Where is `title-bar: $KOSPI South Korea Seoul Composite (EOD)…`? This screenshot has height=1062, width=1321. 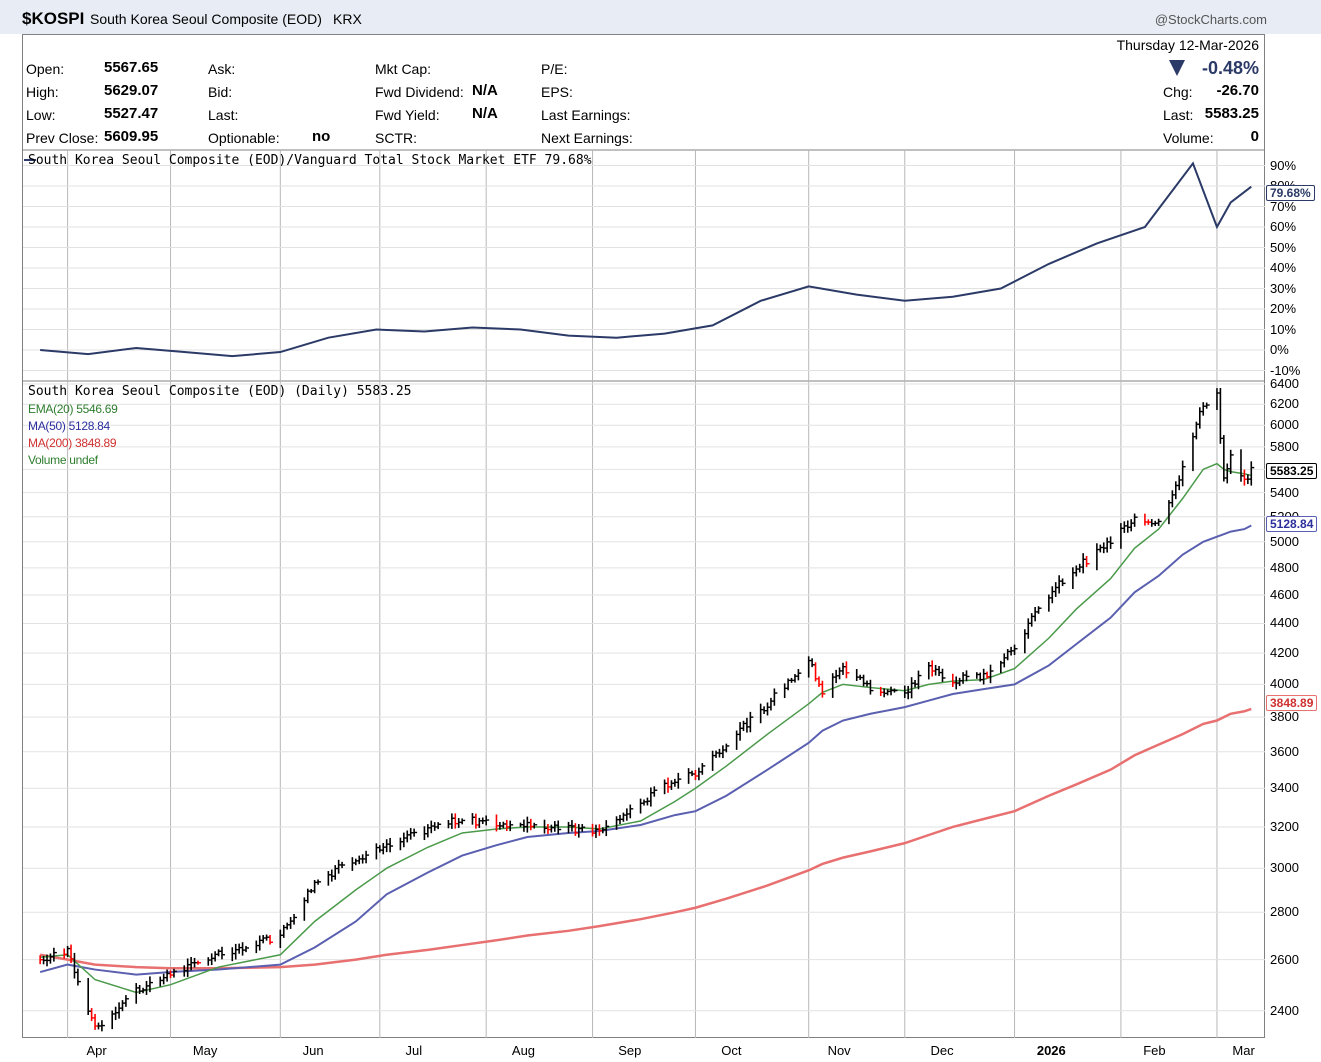 title-bar: $KOSPI South Korea Seoul Composite (EOD)… is located at coordinates (660, 17).